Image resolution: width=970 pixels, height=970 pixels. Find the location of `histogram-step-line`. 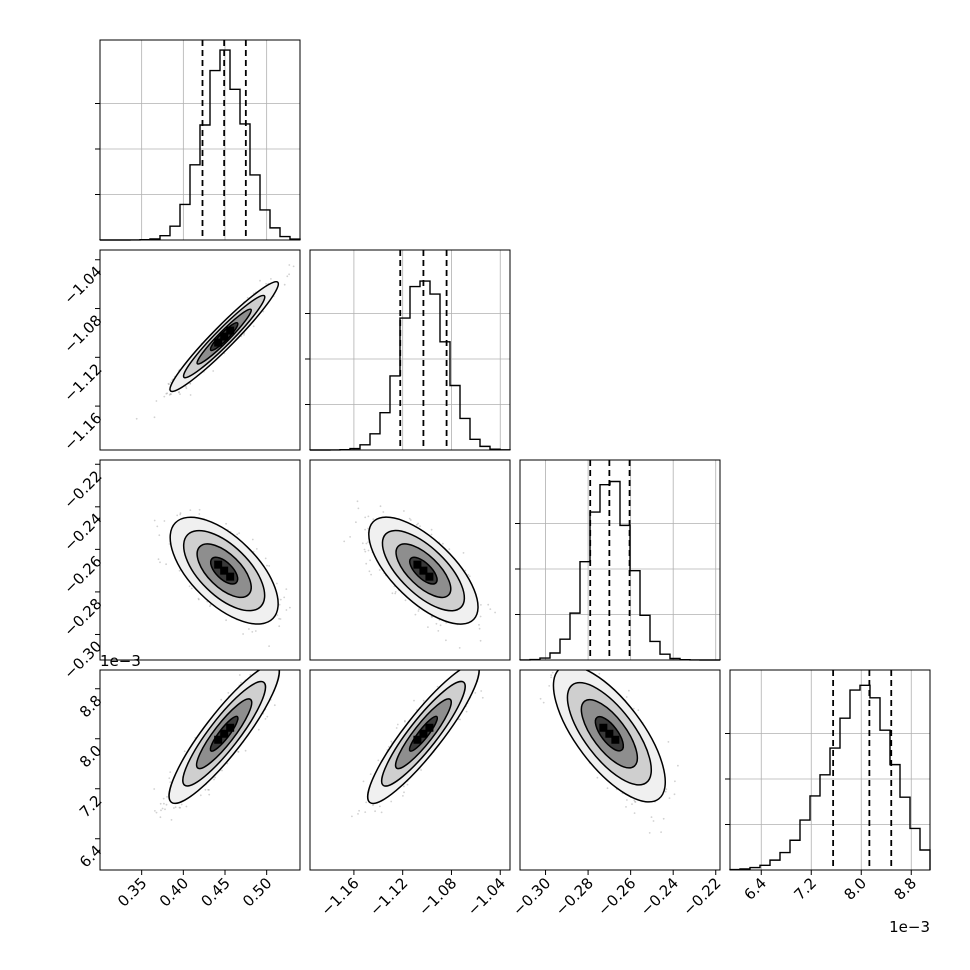

histogram-step-line is located at coordinates (830, 777).